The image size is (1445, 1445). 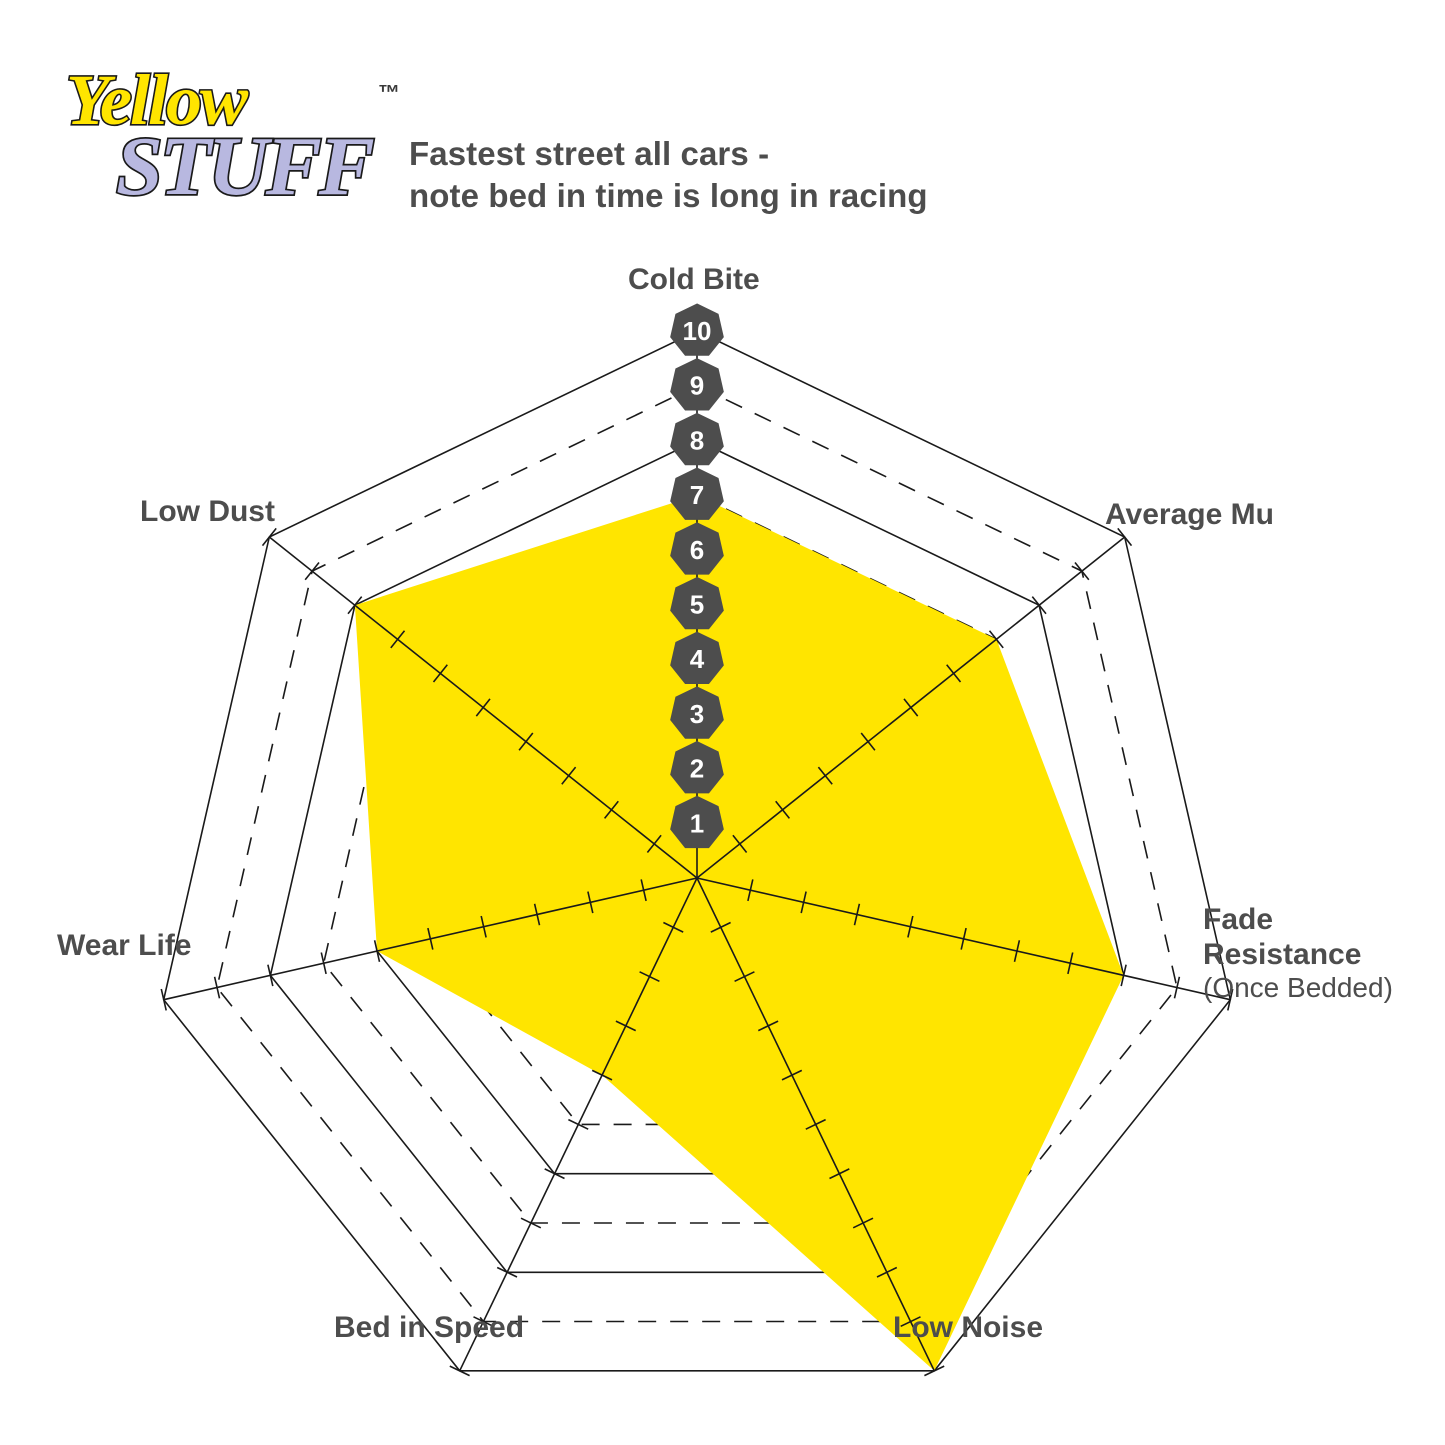 I want to click on scale-badge-label-7: 7, so click(x=697, y=495).